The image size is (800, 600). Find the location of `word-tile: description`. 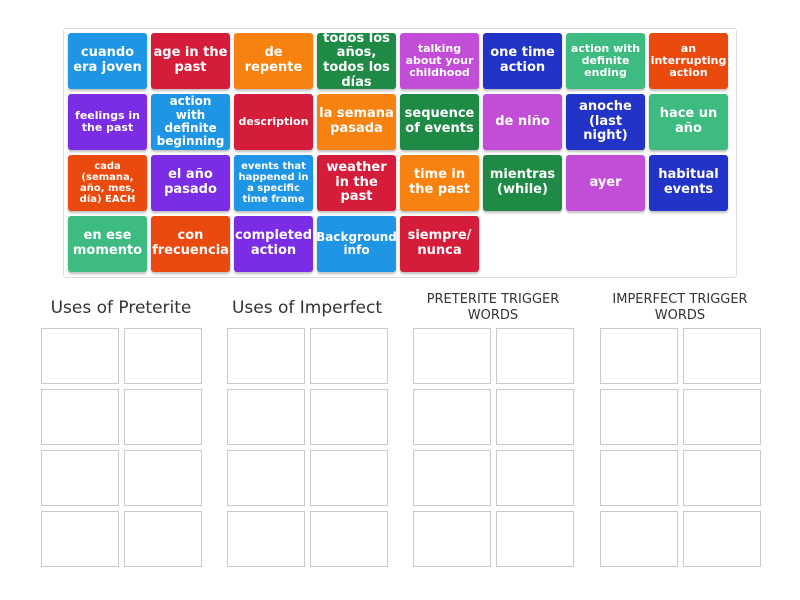

word-tile: description is located at coordinates (273, 122).